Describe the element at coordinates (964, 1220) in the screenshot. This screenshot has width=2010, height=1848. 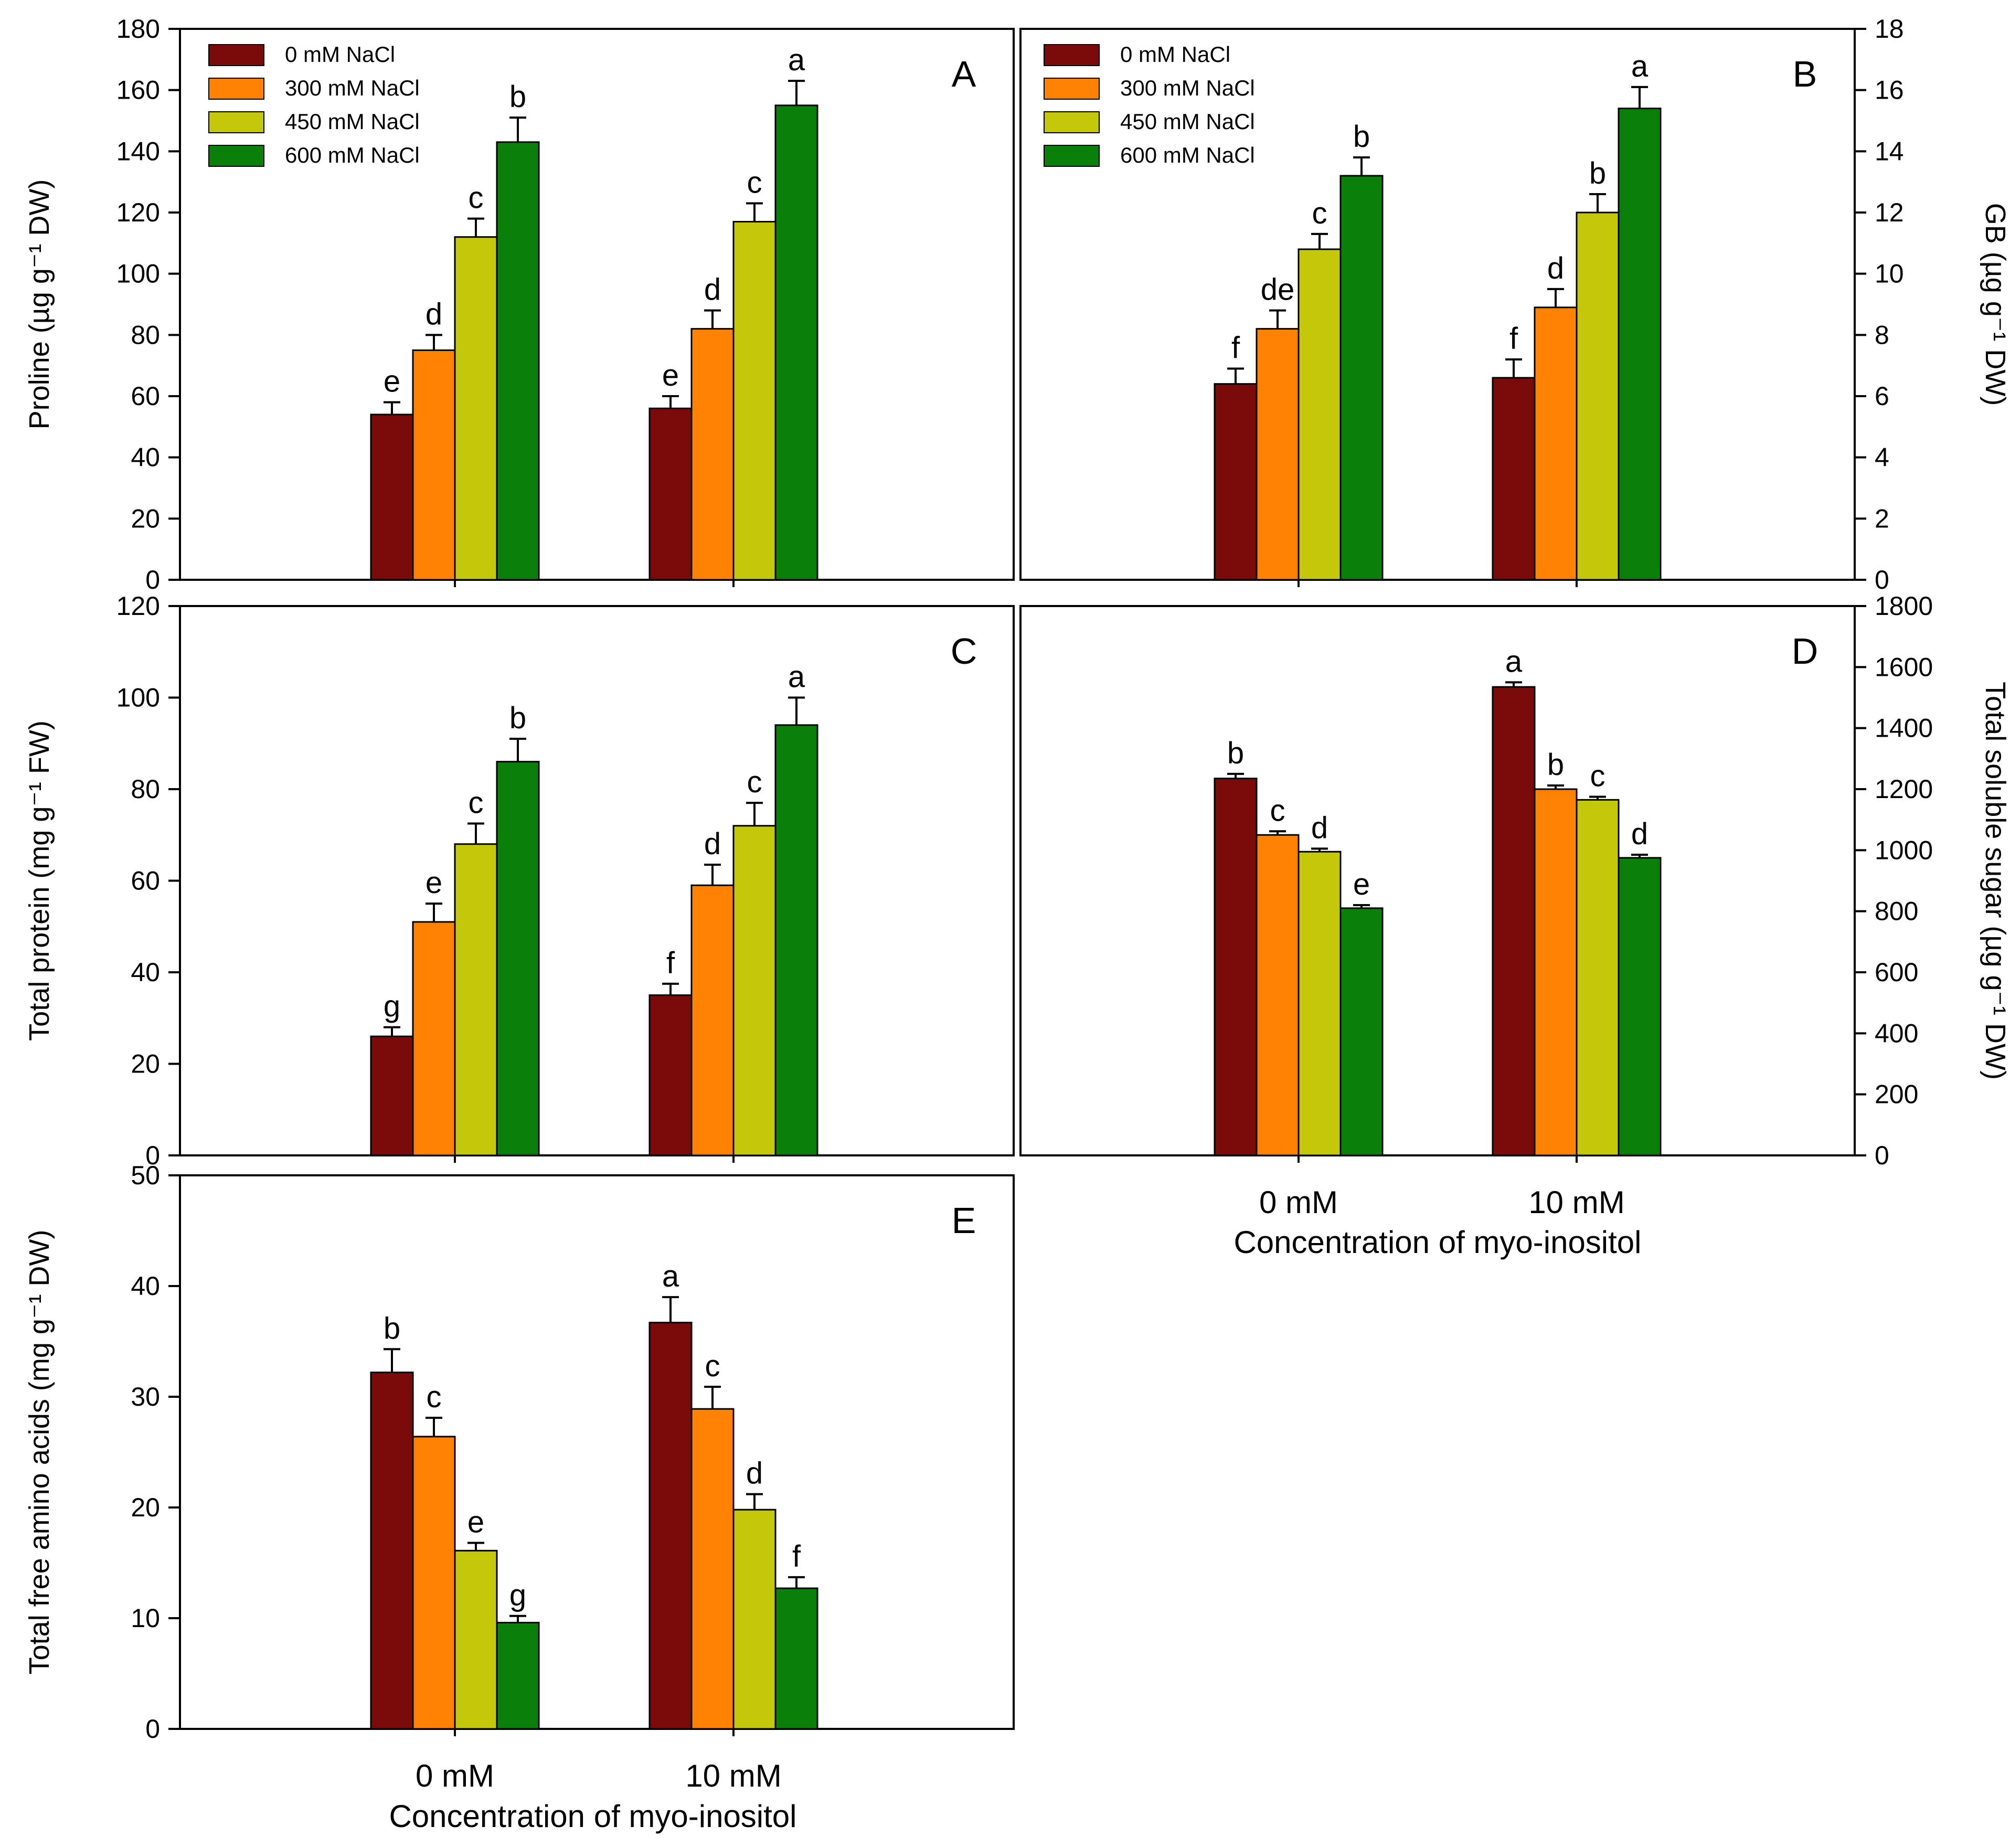
I see `panel-letter: E` at that location.